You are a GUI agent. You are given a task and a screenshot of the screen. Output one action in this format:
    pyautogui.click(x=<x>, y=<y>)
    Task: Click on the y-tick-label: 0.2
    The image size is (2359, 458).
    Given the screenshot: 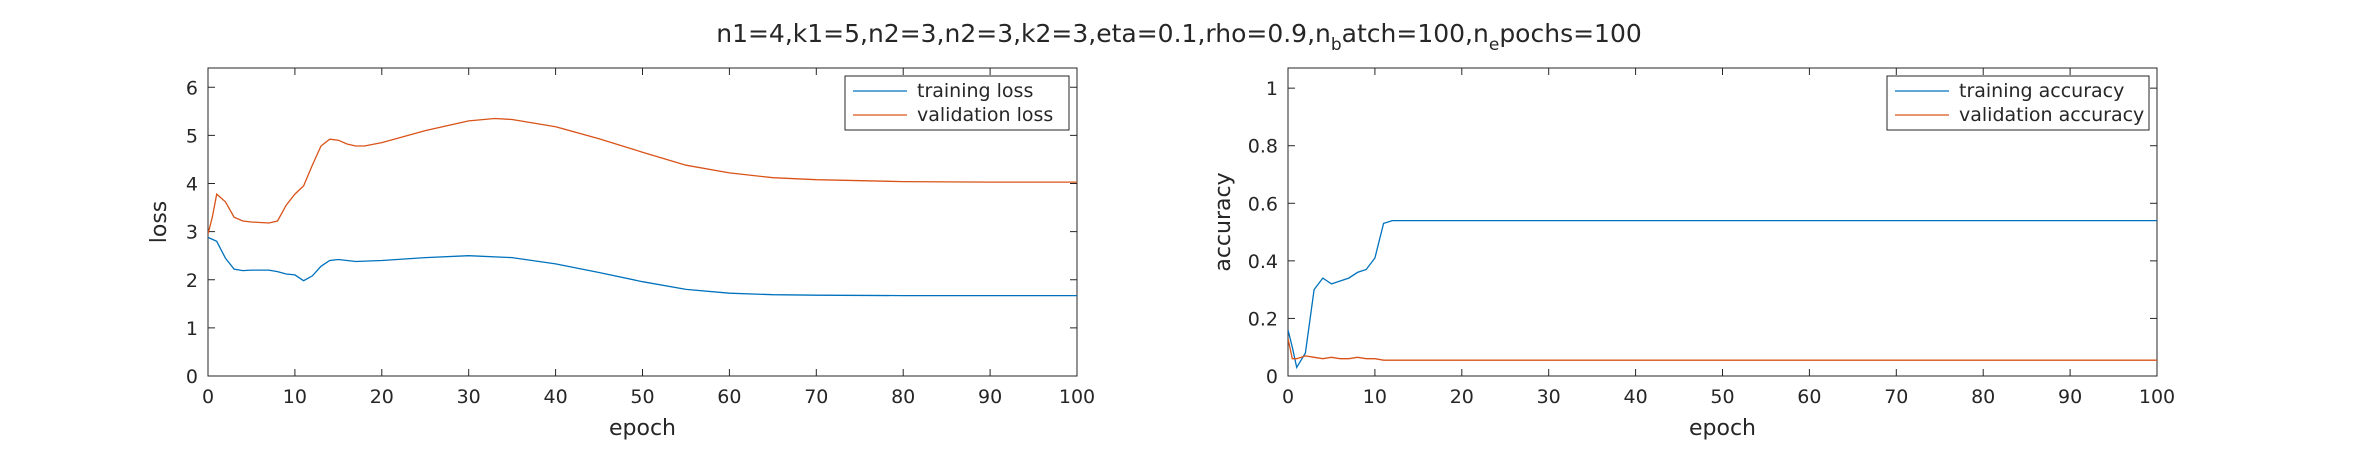 What is the action you would take?
    pyautogui.click(x=1263, y=319)
    